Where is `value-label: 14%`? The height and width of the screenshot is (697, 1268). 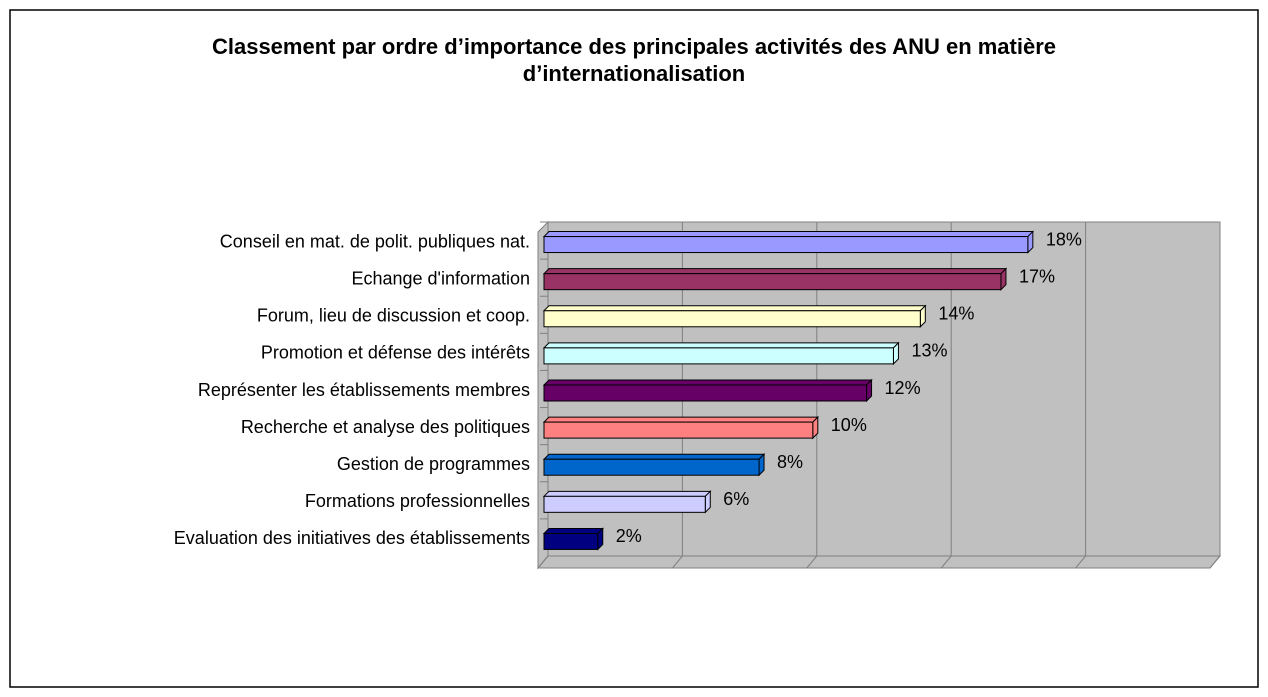 value-label: 14% is located at coordinates (956, 314).